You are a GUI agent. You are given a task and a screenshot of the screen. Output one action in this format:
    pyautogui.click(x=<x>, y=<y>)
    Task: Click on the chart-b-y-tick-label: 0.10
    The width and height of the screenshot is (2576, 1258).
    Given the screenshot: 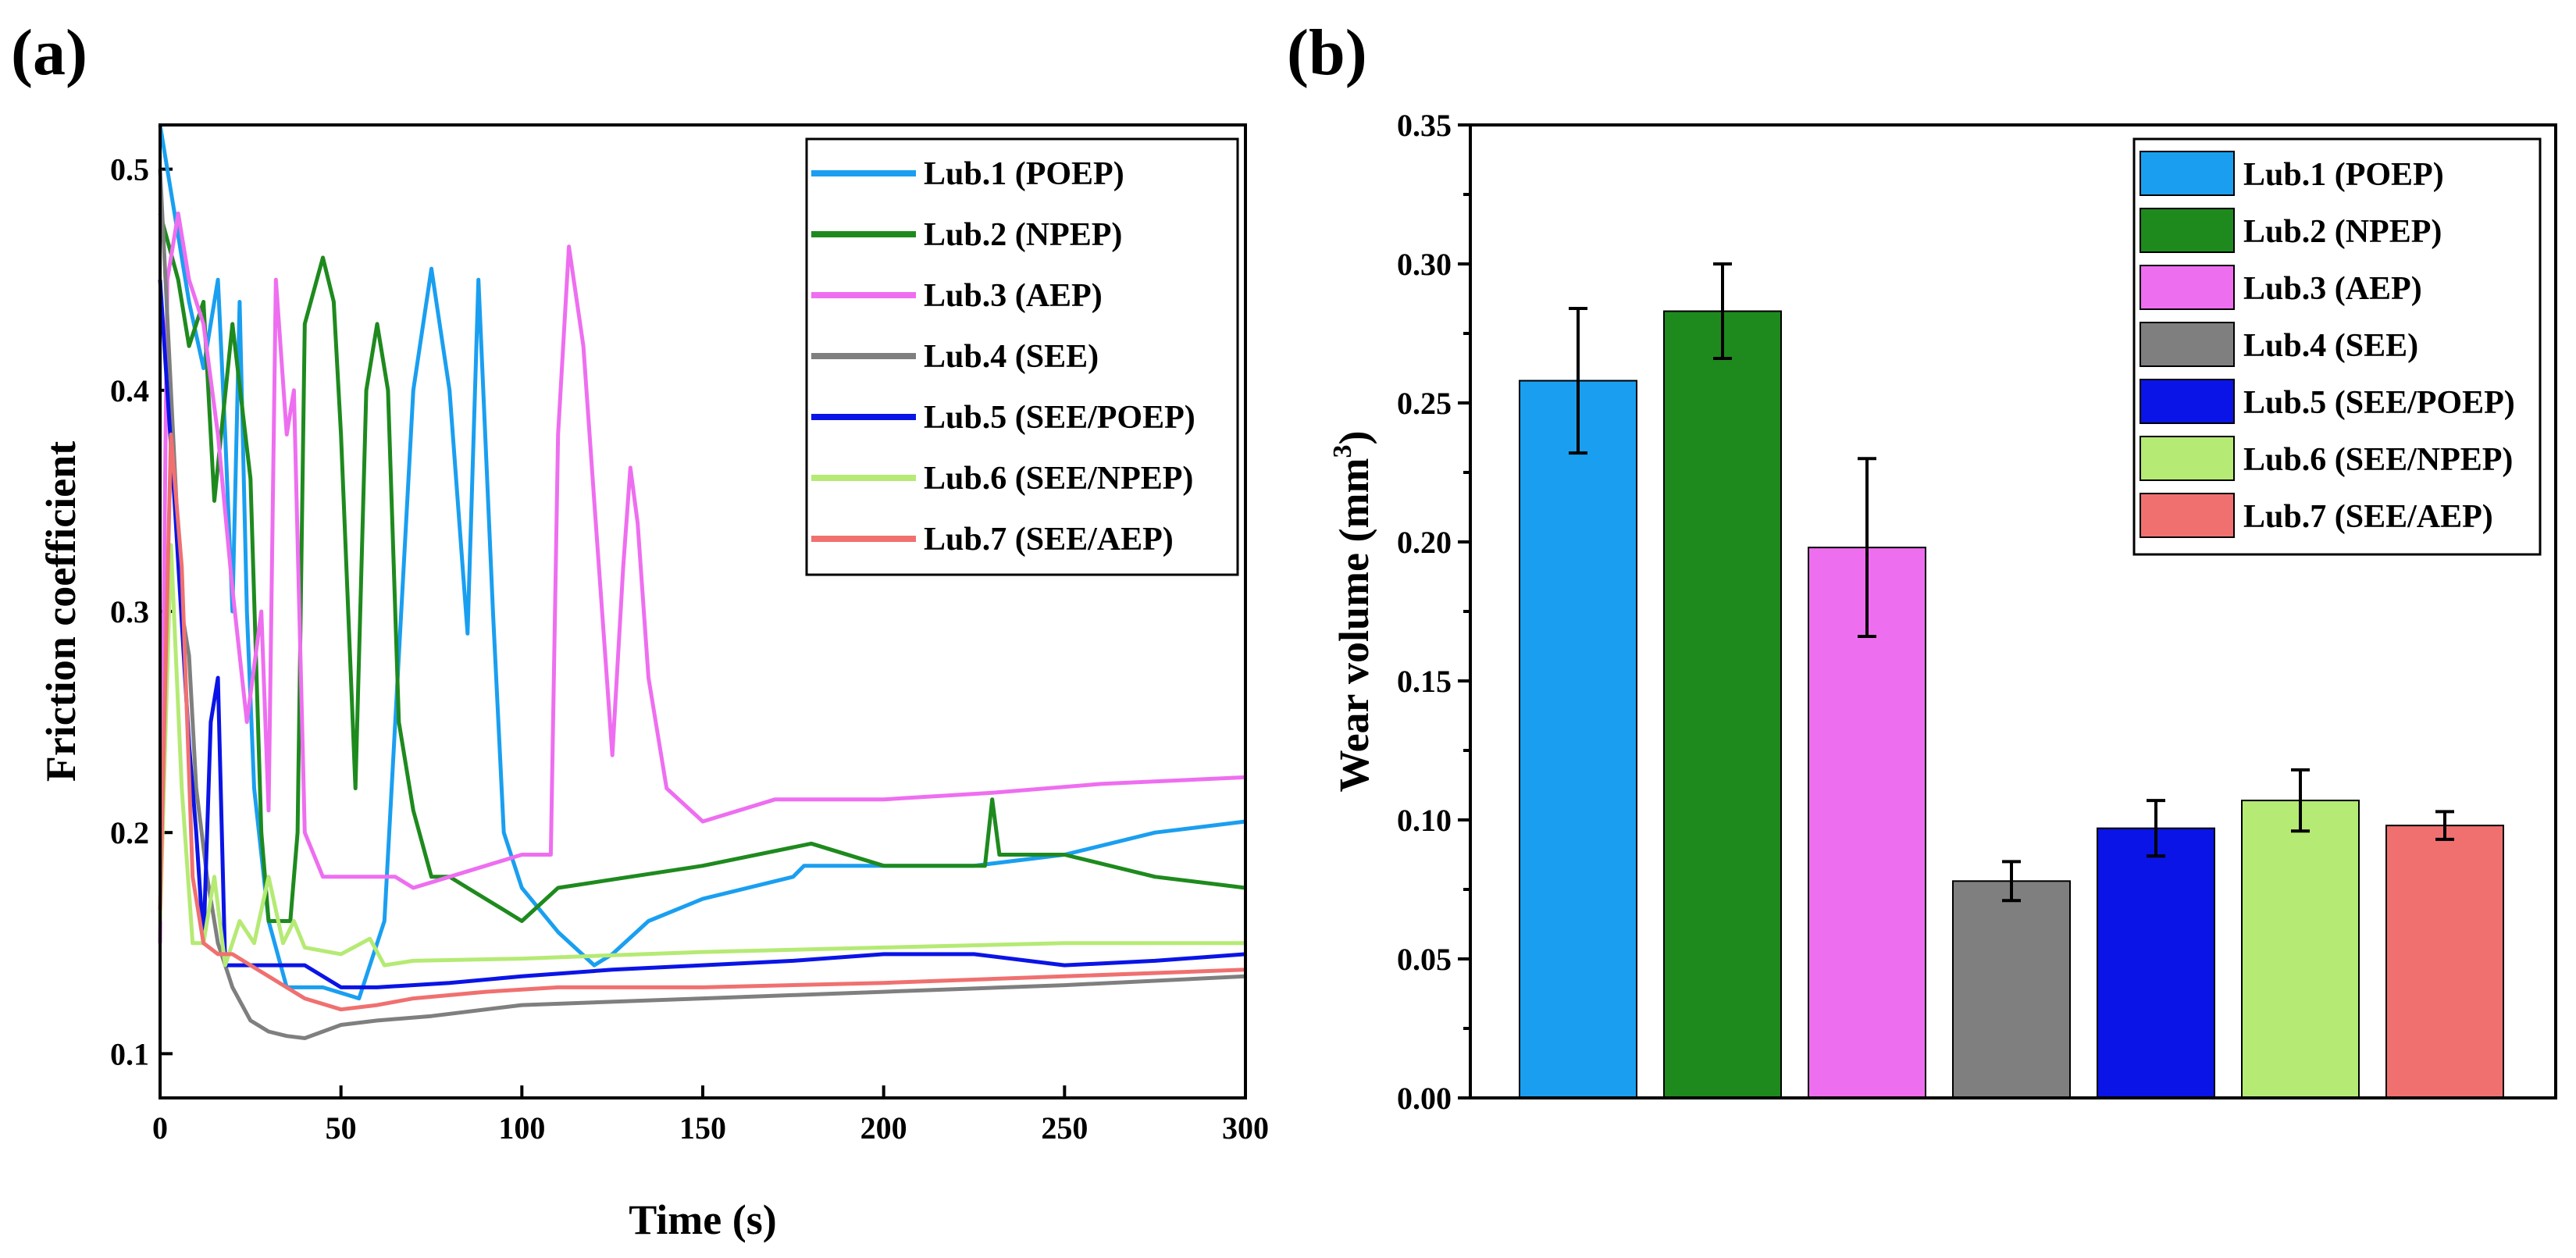 What is the action you would take?
    pyautogui.click(x=1424, y=820)
    